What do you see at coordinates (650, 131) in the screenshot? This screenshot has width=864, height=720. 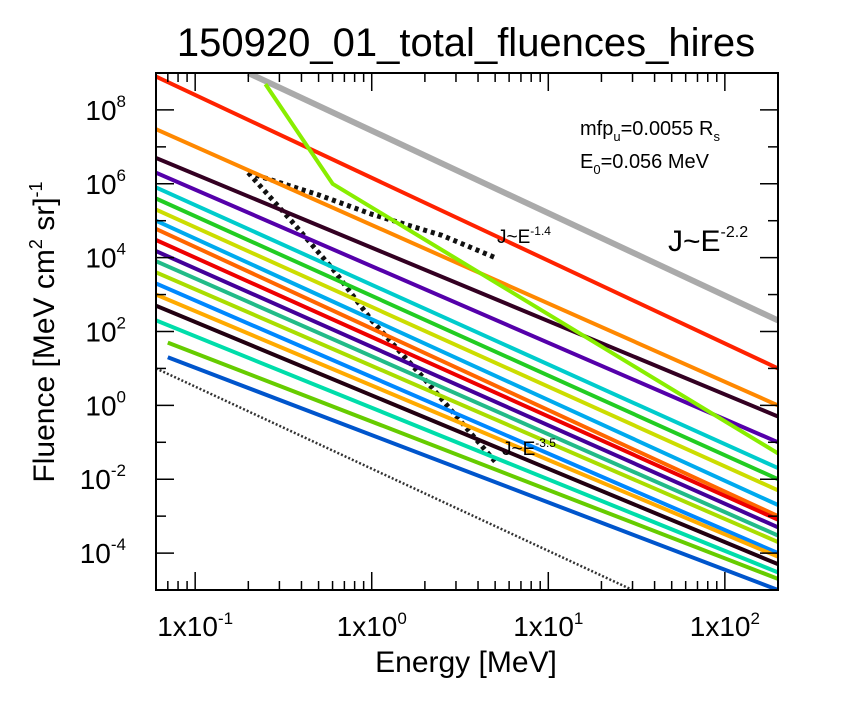 I see `annotation-mfp: mfpu=0.0055 Rs` at bounding box center [650, 131].